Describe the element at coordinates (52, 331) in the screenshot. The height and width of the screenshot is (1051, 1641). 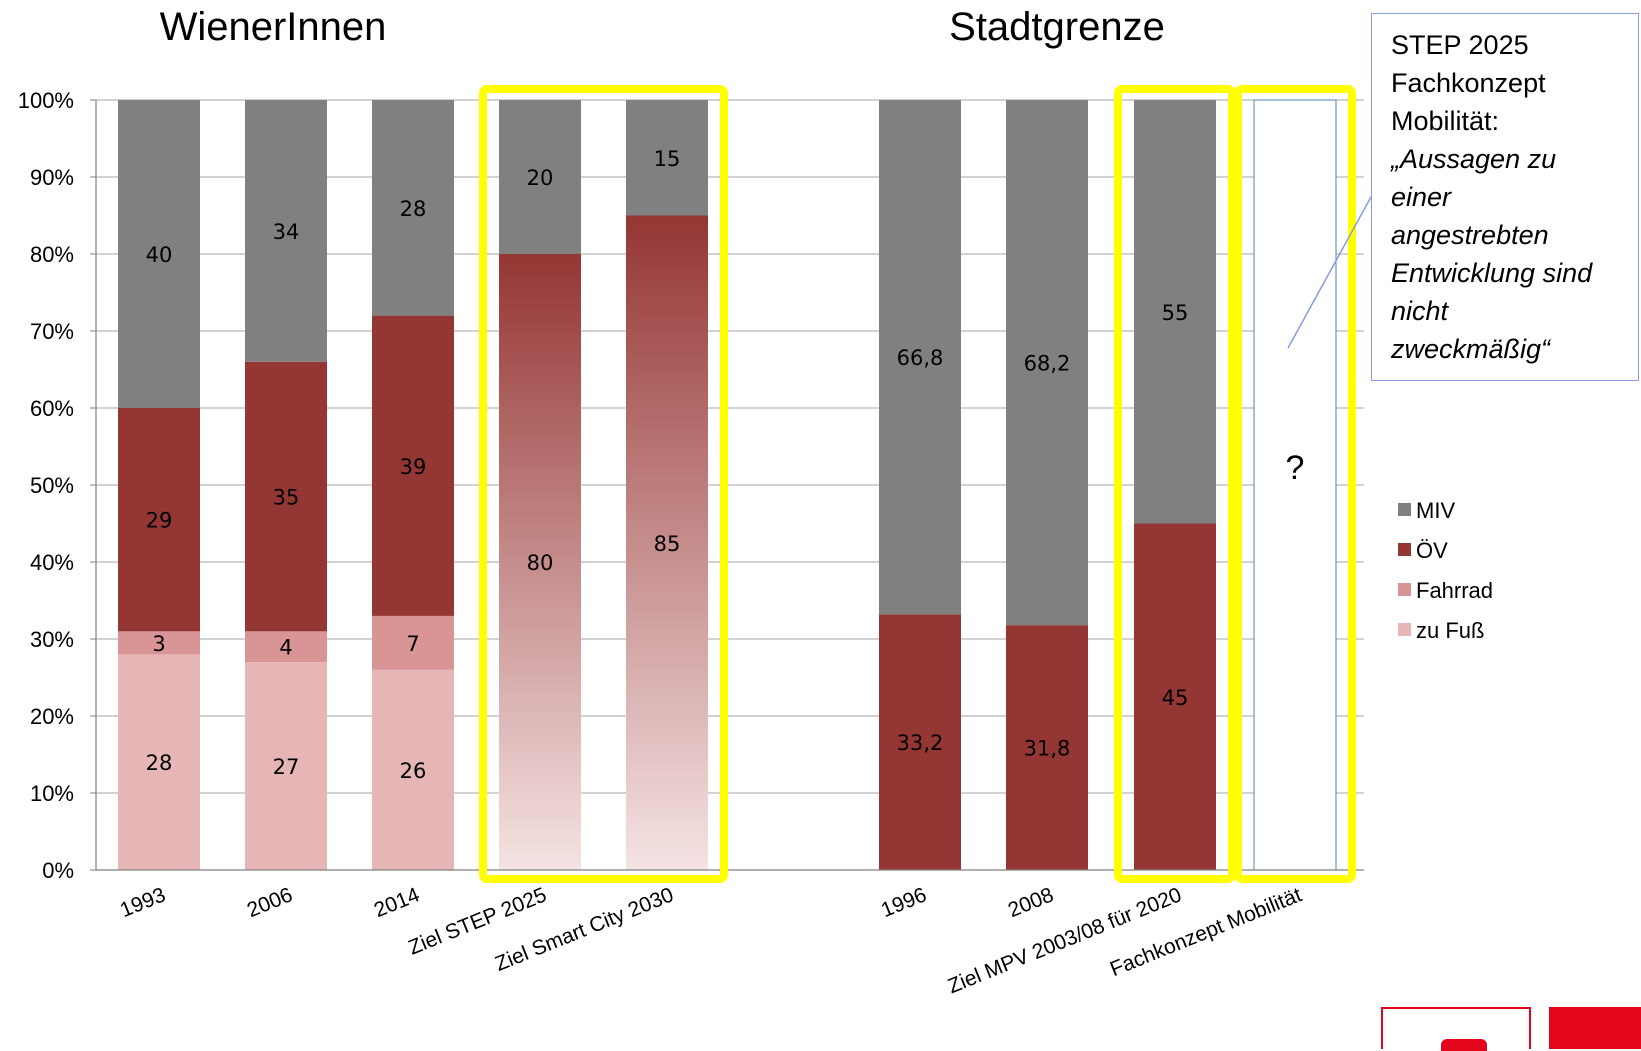
I see `y-tick-label: 70%` at that location.